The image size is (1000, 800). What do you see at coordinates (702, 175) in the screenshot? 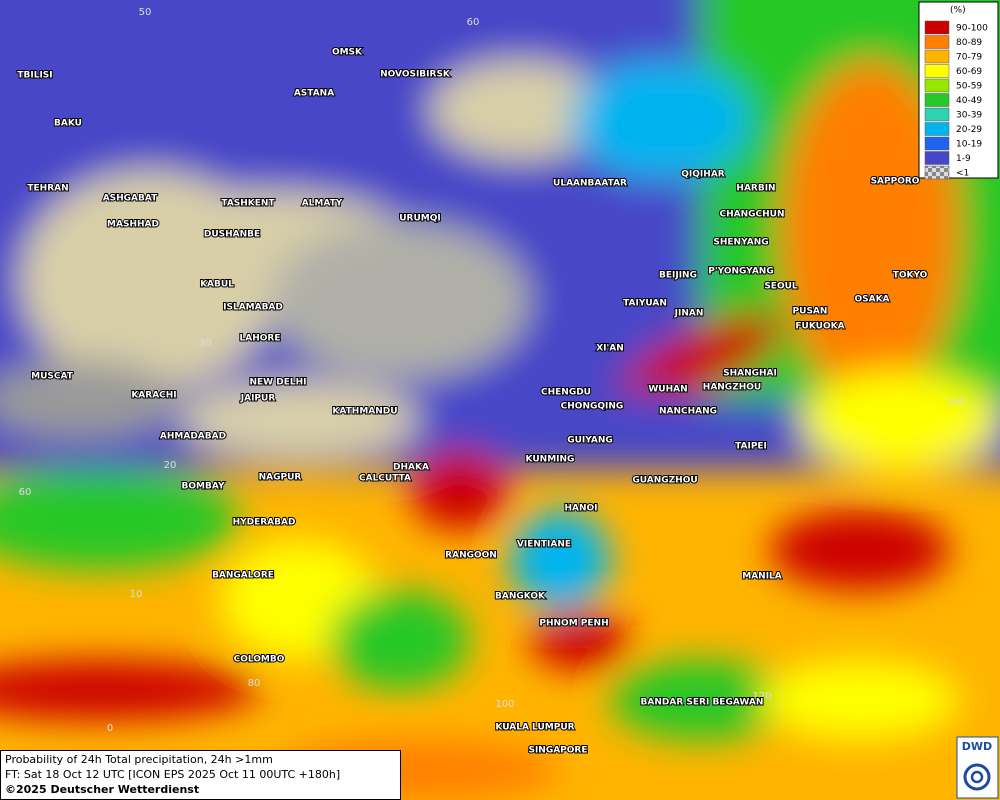
I see `city-label: QIQIHAR` at bounding box center [702, 175].